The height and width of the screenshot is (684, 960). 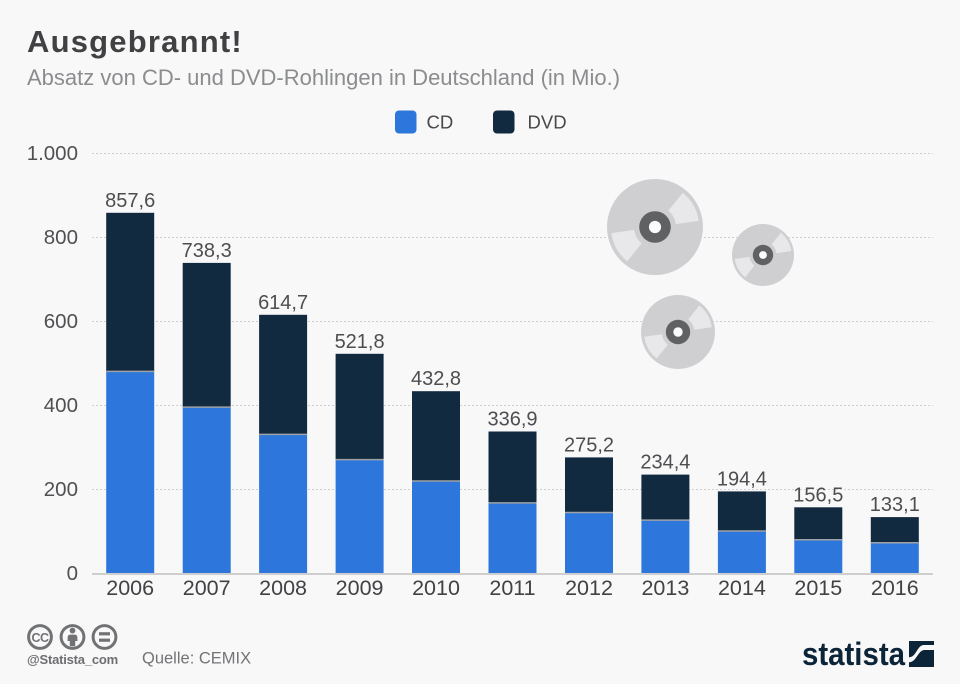 I want to click on svg-text: CC, so click(x=40, y=638).